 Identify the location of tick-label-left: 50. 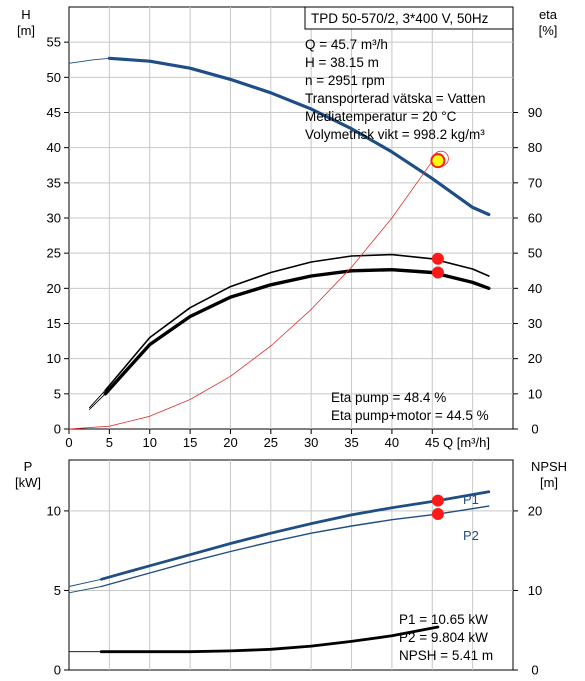
(54, 77).